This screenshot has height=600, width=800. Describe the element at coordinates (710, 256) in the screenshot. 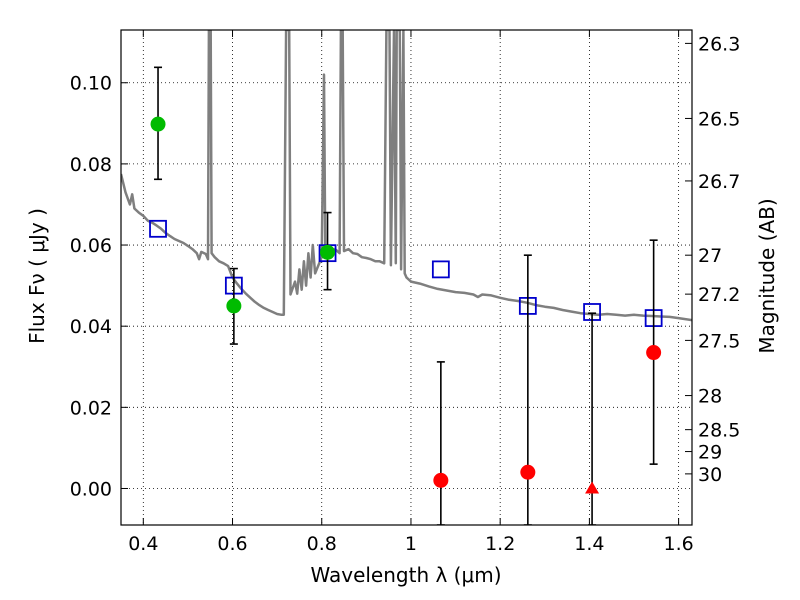

I see `mag-tick-label: 27` at that location.